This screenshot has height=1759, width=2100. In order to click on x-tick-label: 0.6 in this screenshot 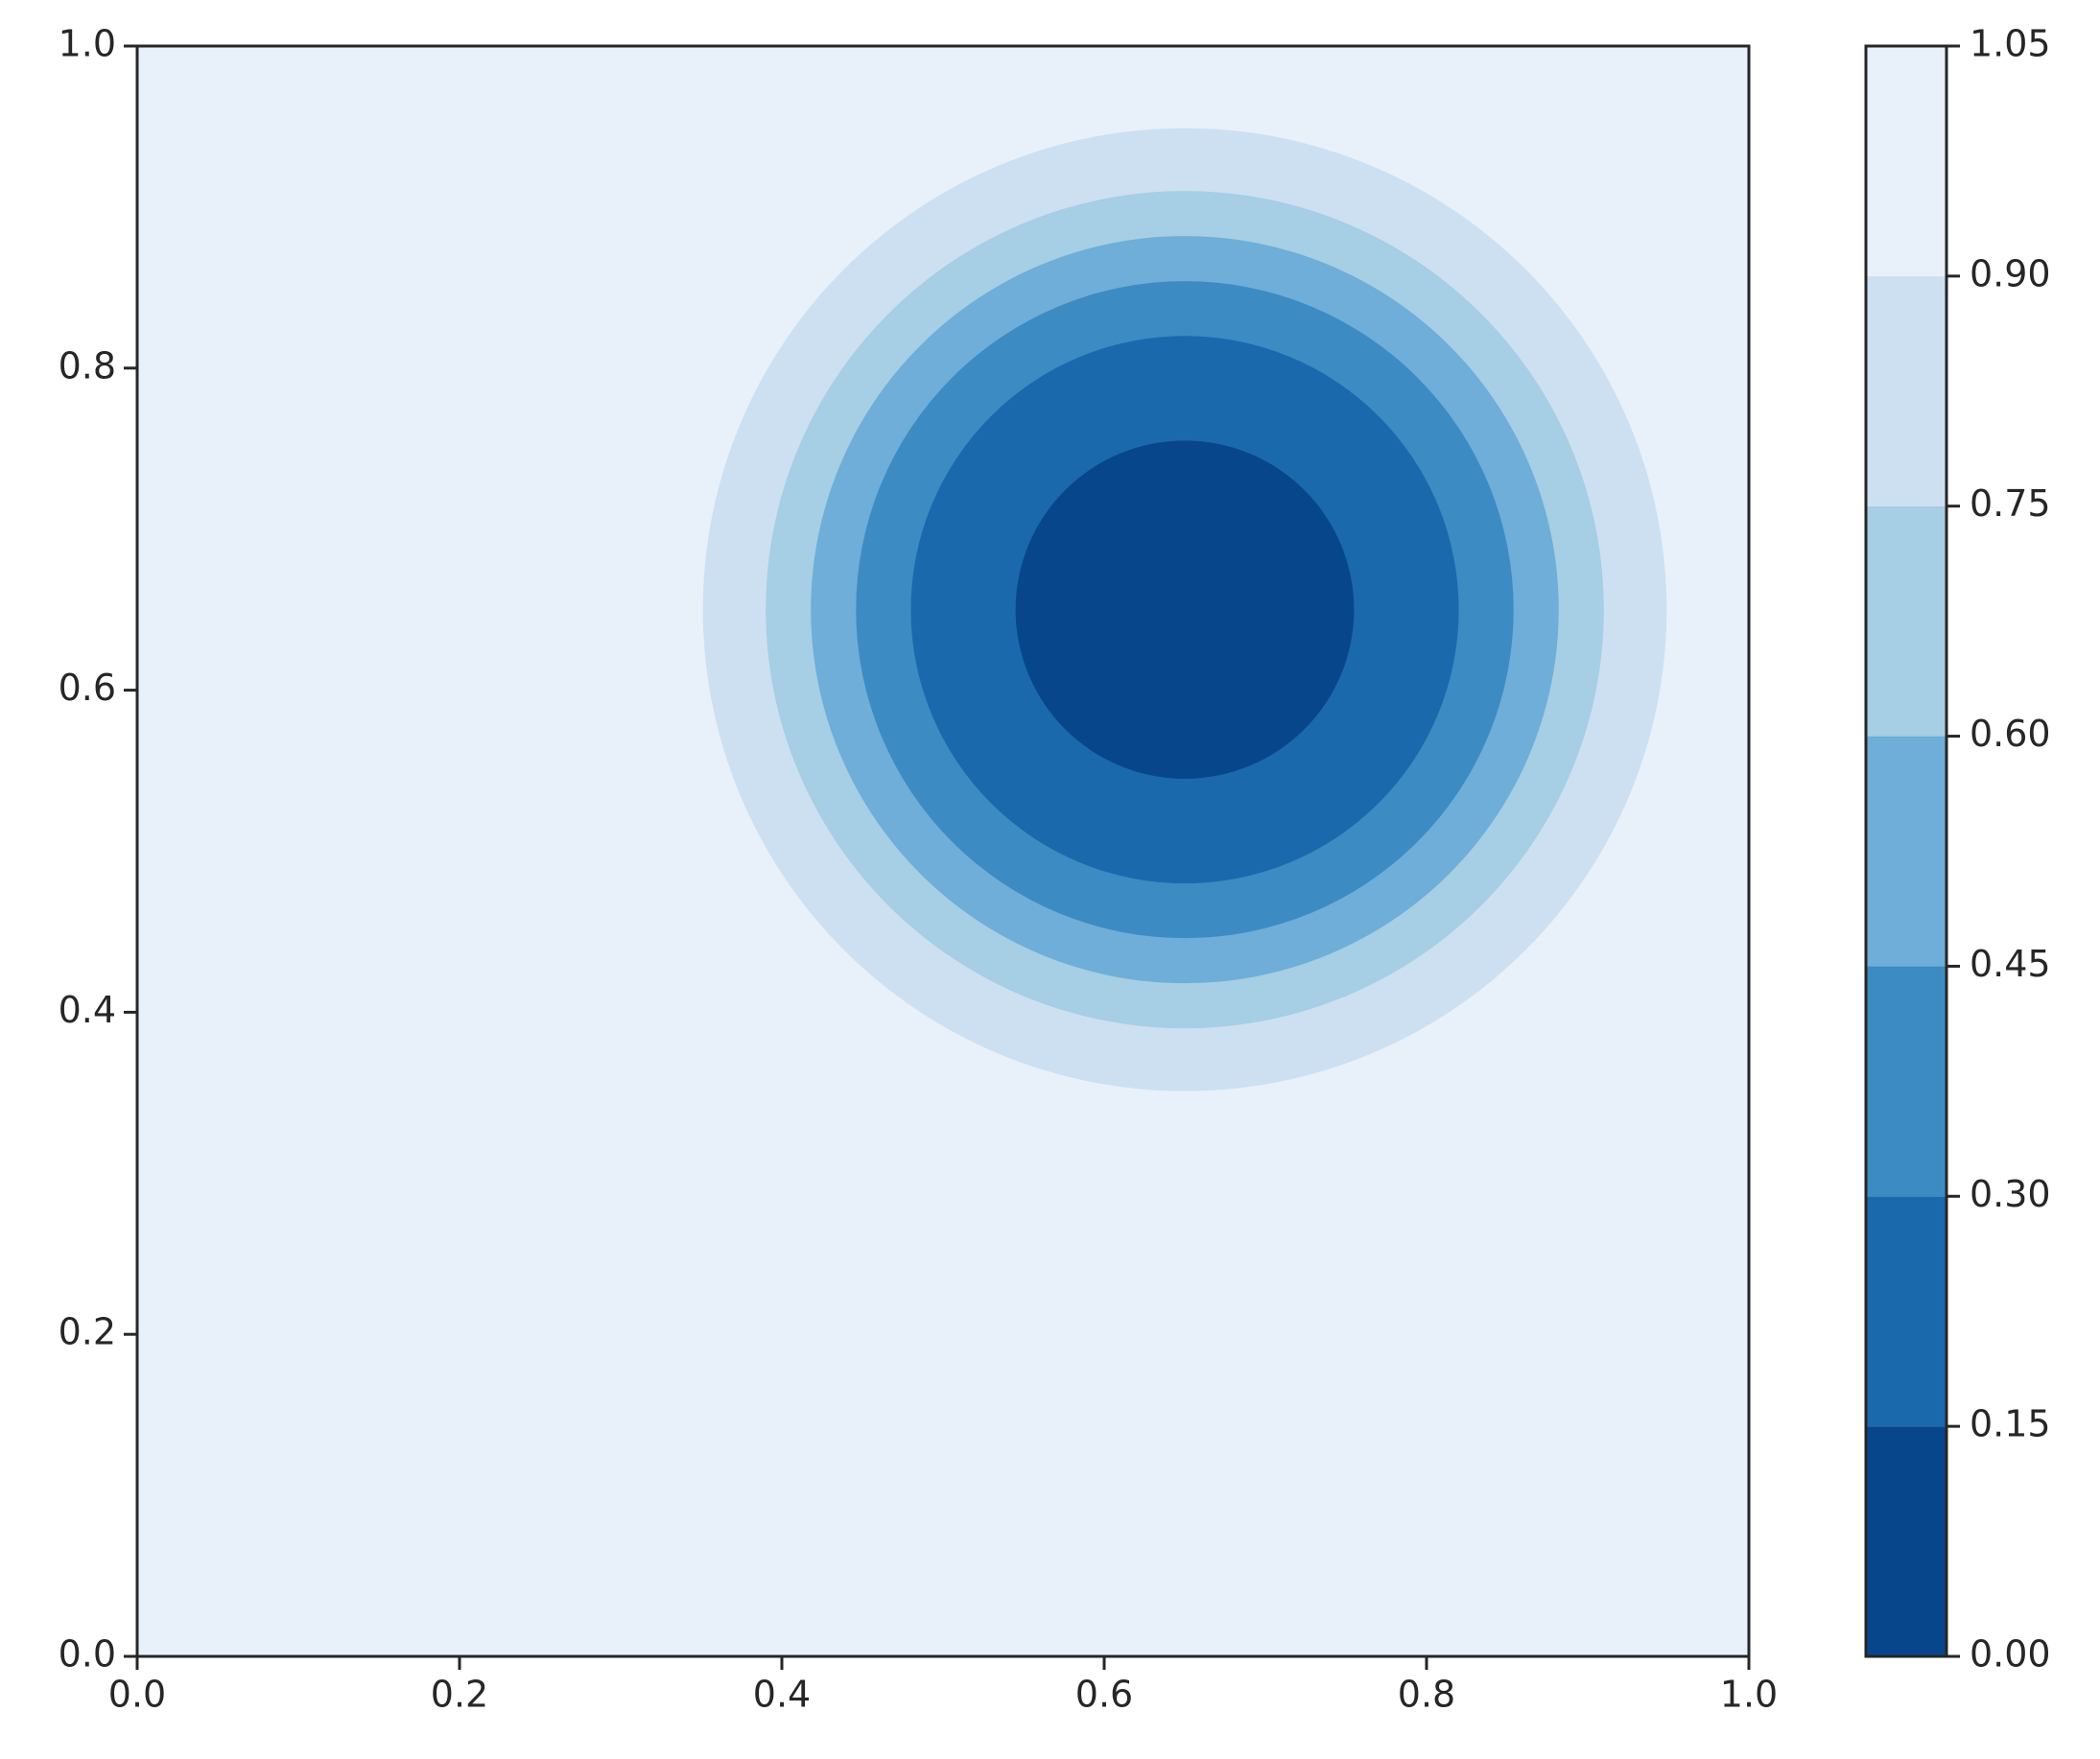, I will do `click(1104, 1695)`.